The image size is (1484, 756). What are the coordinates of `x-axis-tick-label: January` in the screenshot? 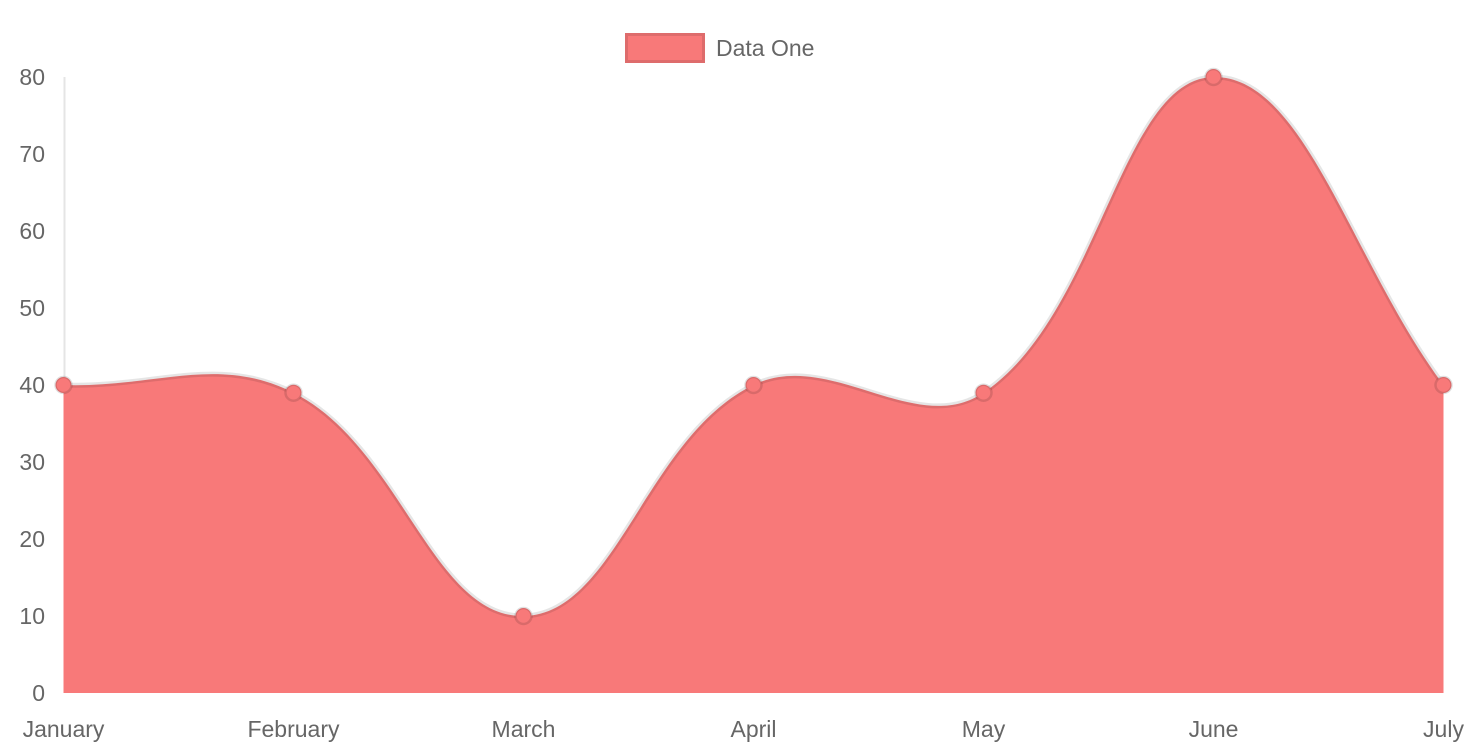 It's located at (64, 729).